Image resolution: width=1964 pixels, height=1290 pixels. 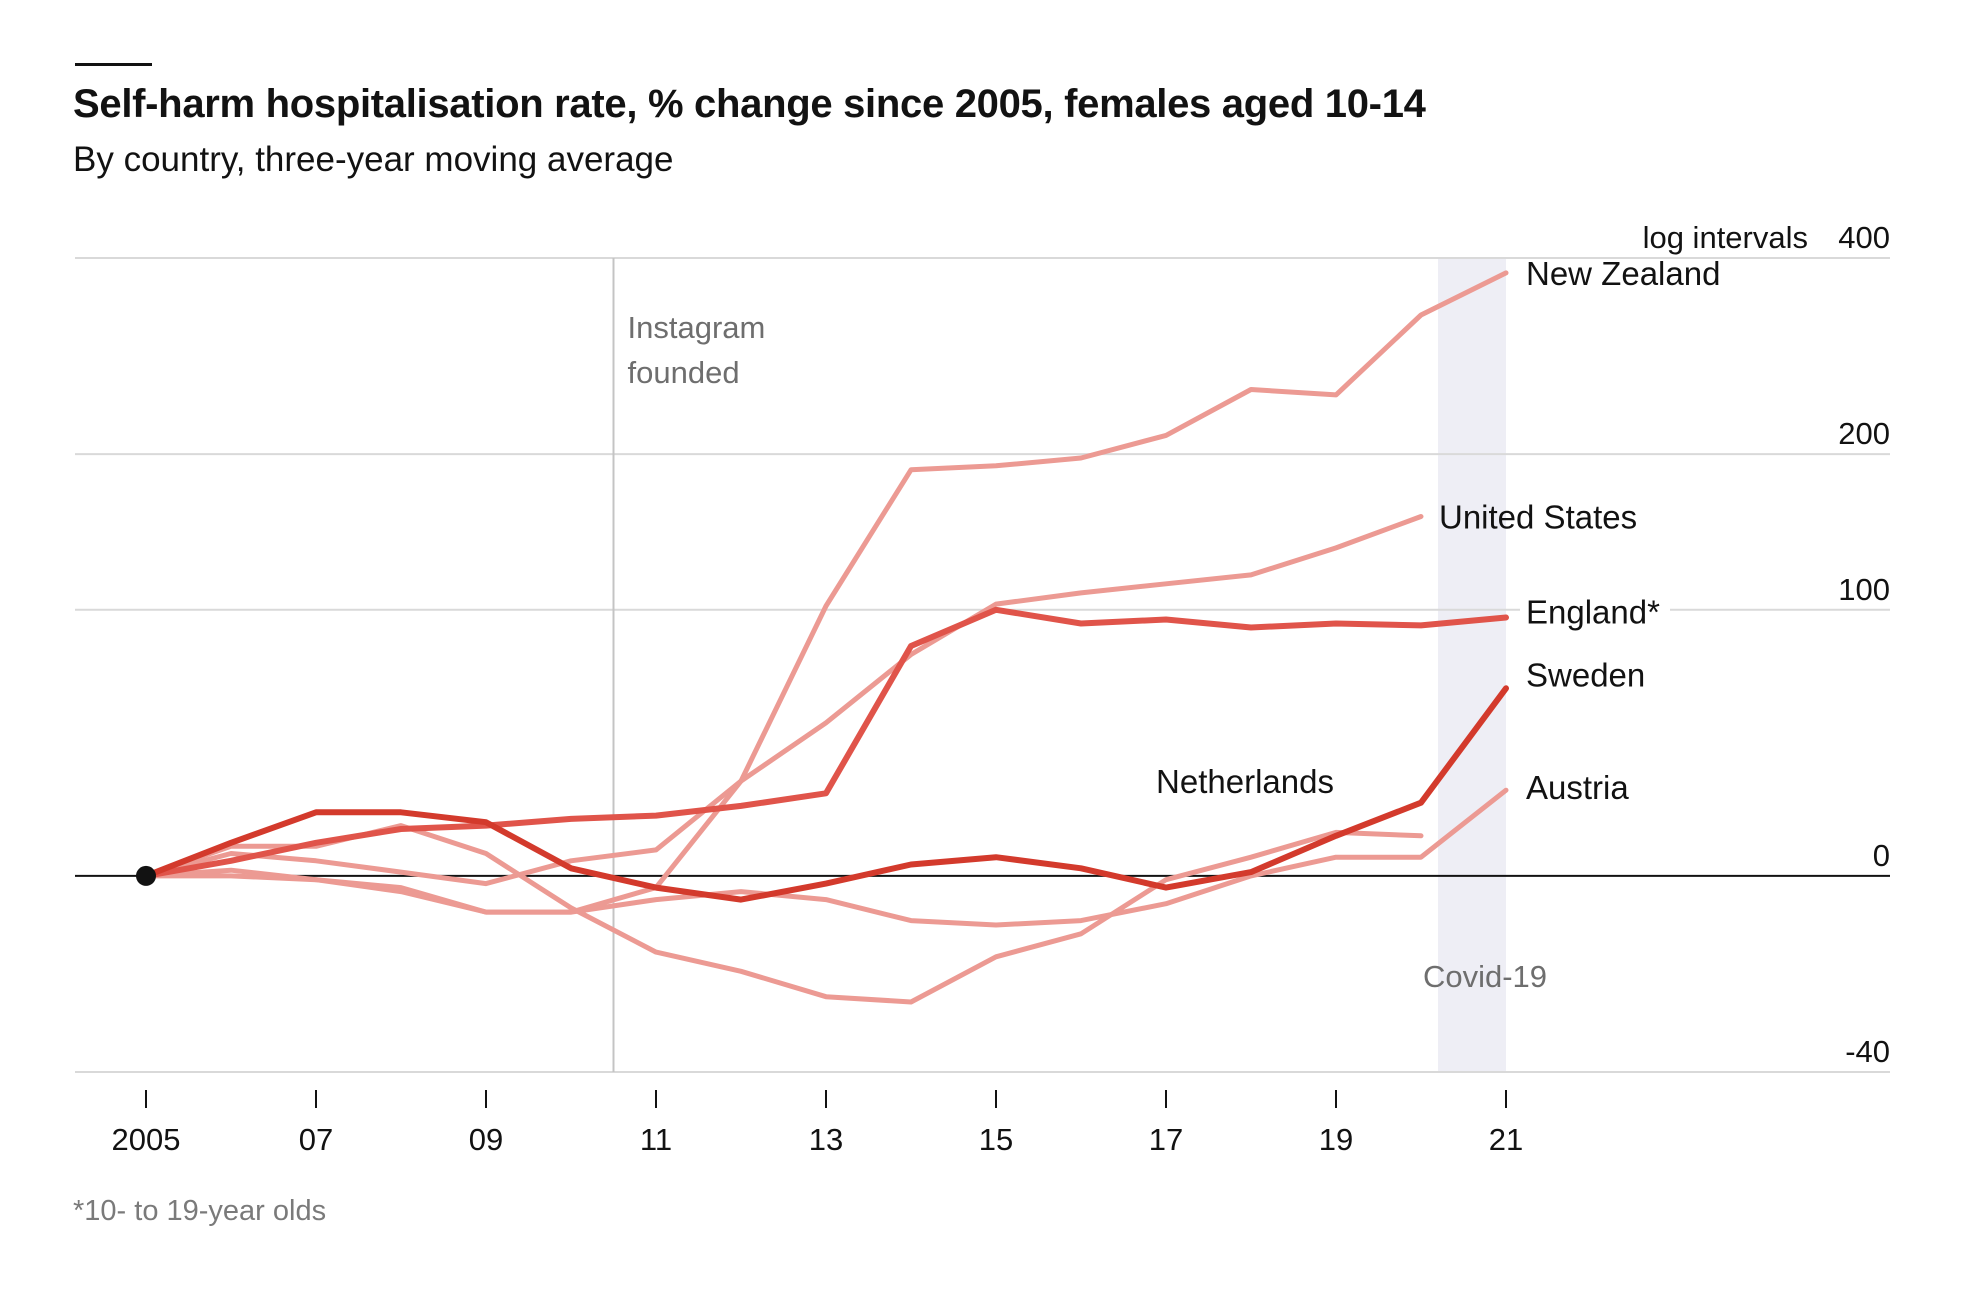 What do you see at coordinates (1166, 1139) in the screenshot?
I see `x-tick-label: 17` at bounding box center [1166, 1139].